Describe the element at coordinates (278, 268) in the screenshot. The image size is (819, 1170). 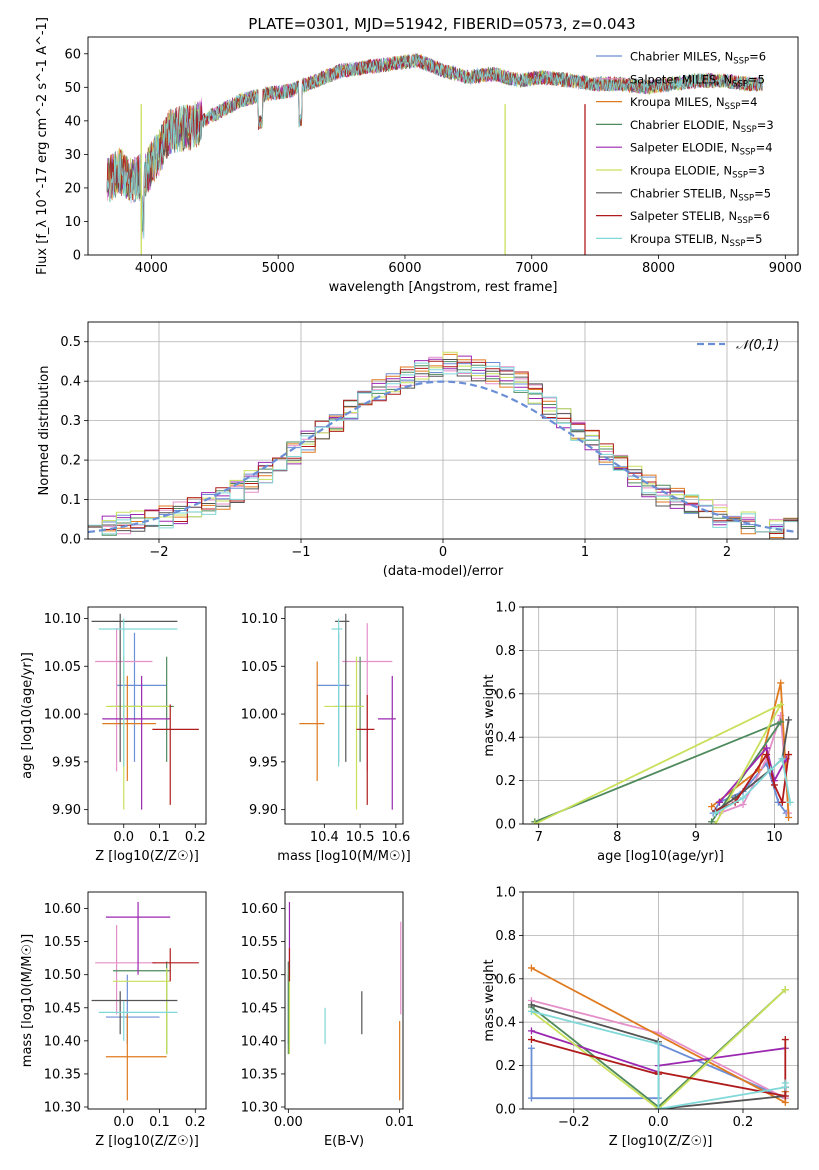
I see `x-tick-label: 5000` at that location.